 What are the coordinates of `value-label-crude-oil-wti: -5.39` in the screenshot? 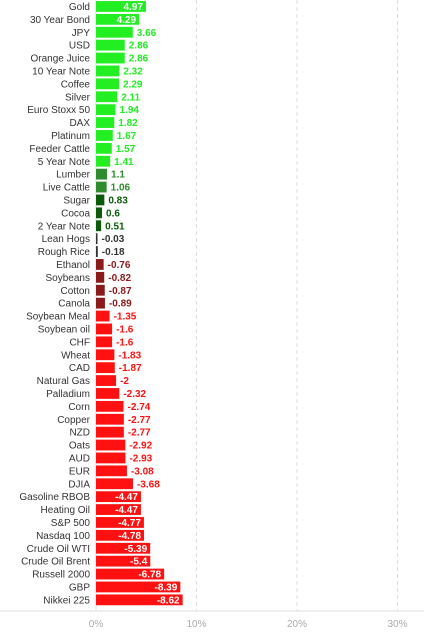 It's located at (135, 549).